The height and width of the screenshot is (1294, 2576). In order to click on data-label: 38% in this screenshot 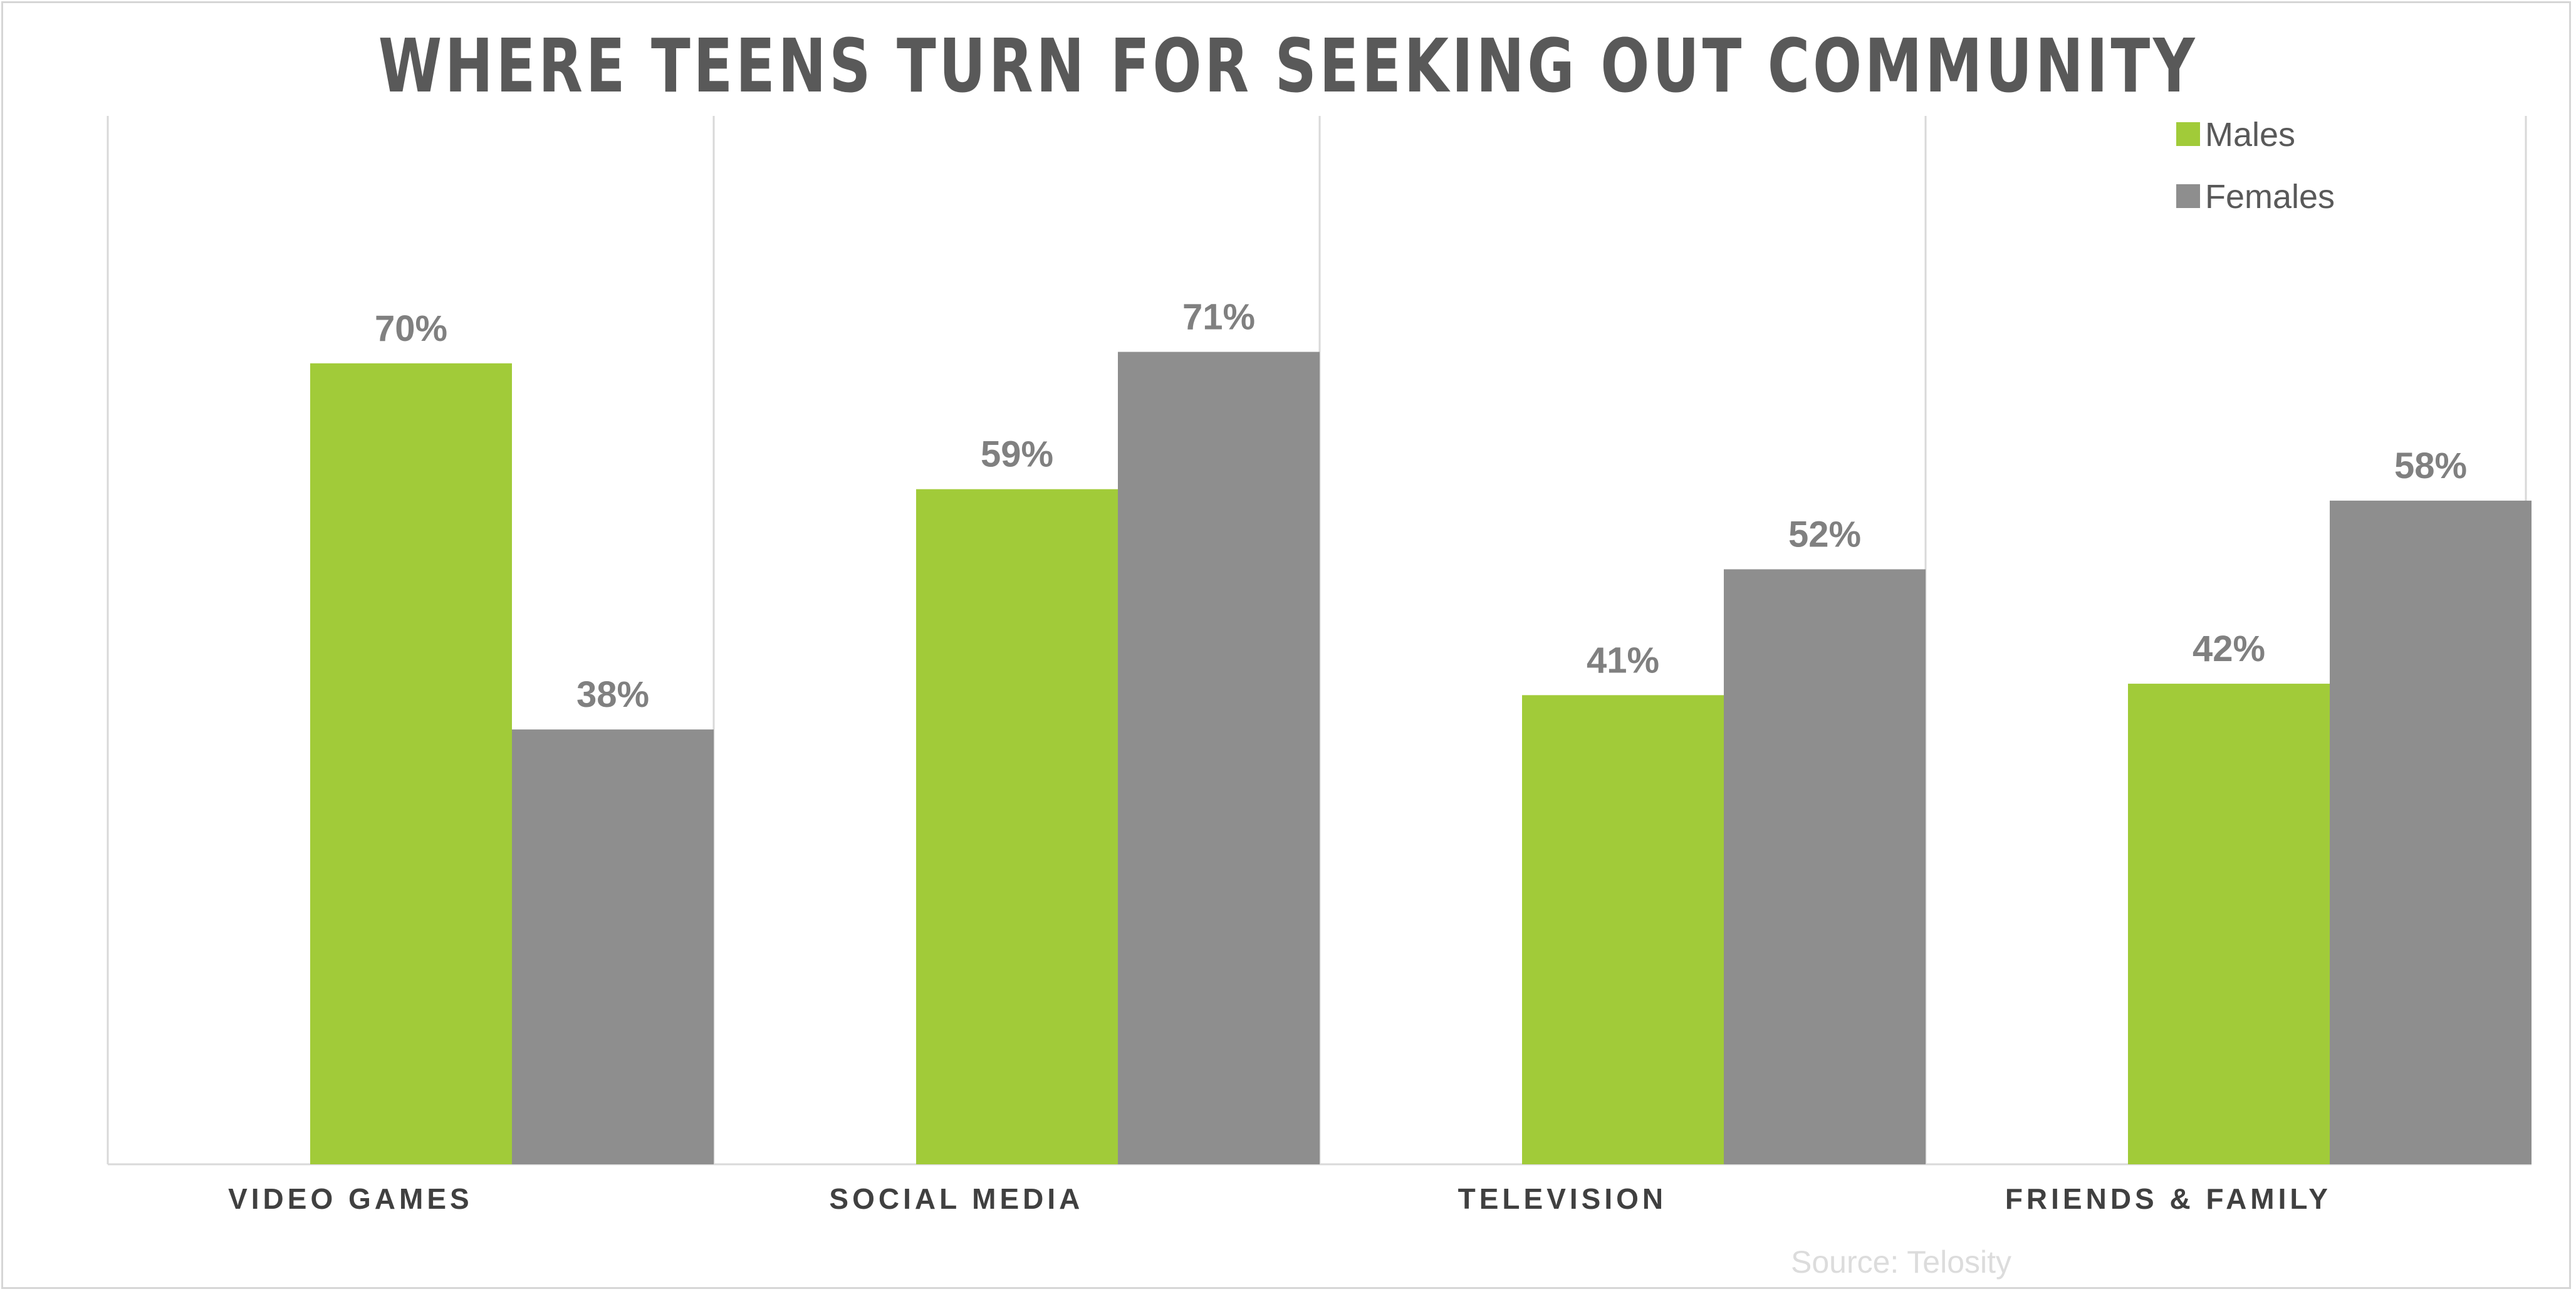, I will do `click(612, 695)`.